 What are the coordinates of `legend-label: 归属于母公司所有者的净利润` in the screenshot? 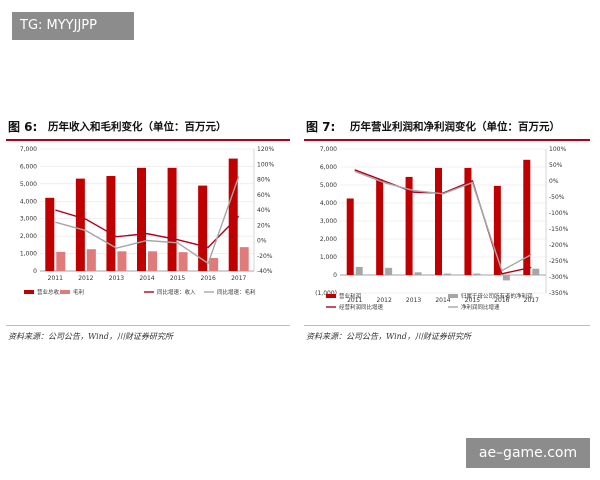 It's located at (497, 296).